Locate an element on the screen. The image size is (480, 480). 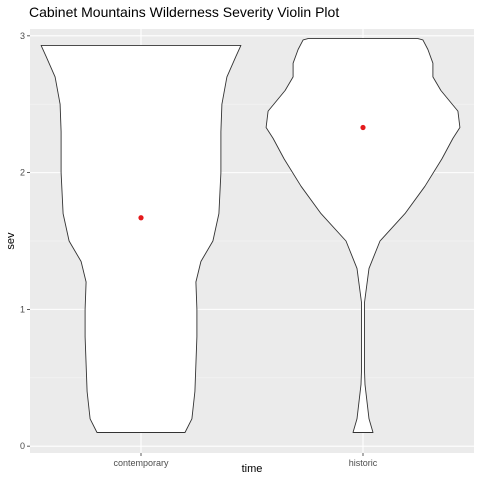
mean-point-historic is located at coordinates (362, 127).